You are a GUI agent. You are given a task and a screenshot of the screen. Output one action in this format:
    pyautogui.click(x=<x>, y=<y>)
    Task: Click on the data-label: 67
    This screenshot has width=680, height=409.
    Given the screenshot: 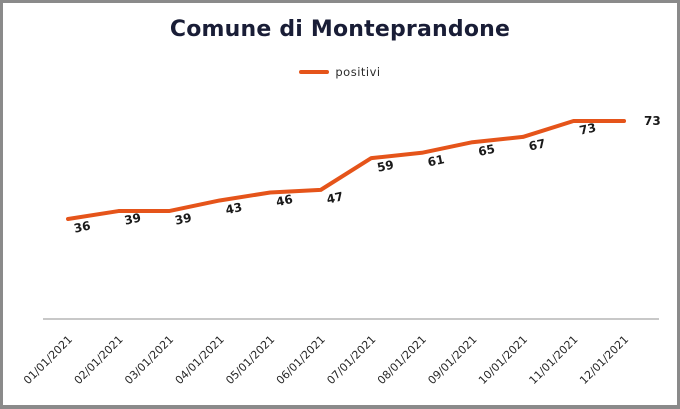 What is the action you would take?
    pyautogui.click(x=536, y=144)
    